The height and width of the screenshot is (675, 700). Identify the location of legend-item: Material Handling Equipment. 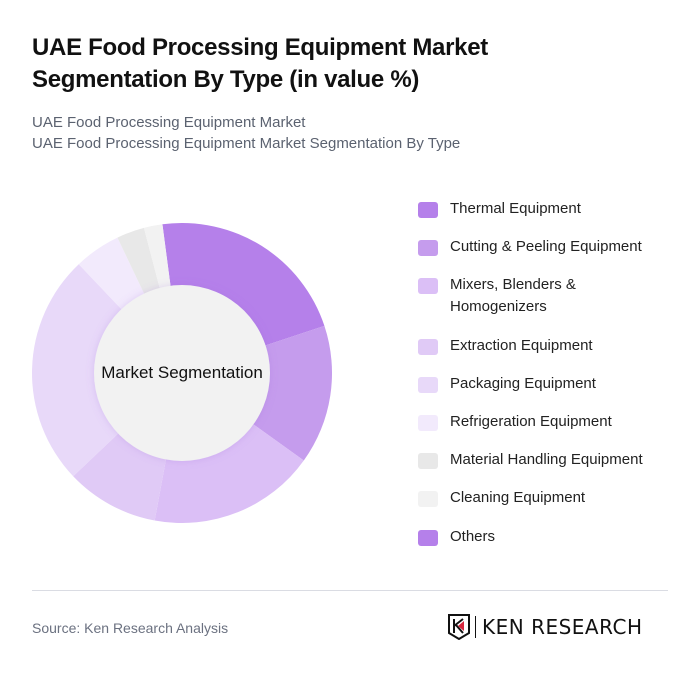
(553, 460).